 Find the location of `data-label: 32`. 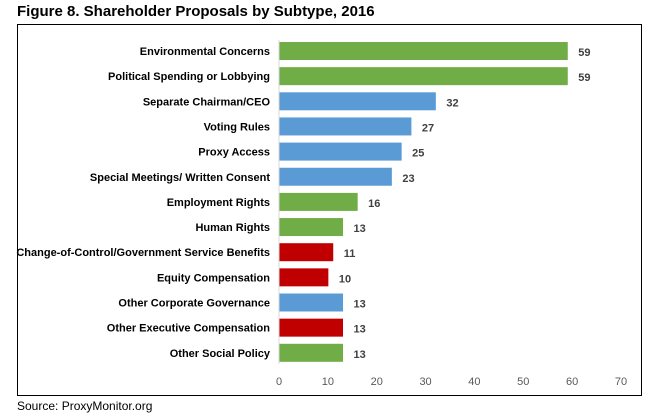

data-label: 32 is located at coordinates (452, 103).